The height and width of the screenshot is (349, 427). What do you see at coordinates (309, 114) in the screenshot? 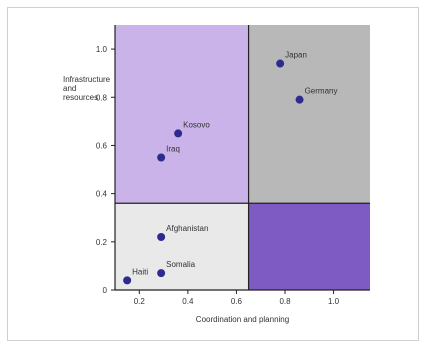
I see `quadrant-top-right` at bounding box center [309, 114].